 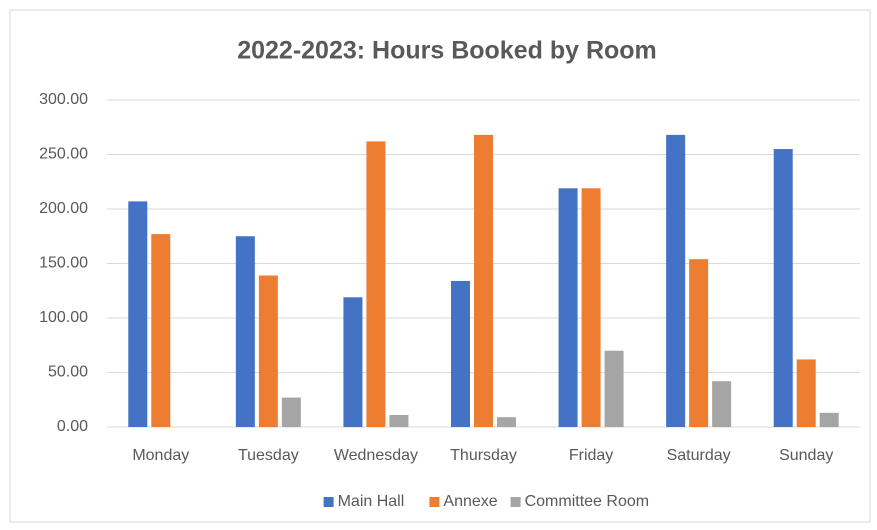 I want to click on y-tick-label: 250.00, so click(x=63, y=154).